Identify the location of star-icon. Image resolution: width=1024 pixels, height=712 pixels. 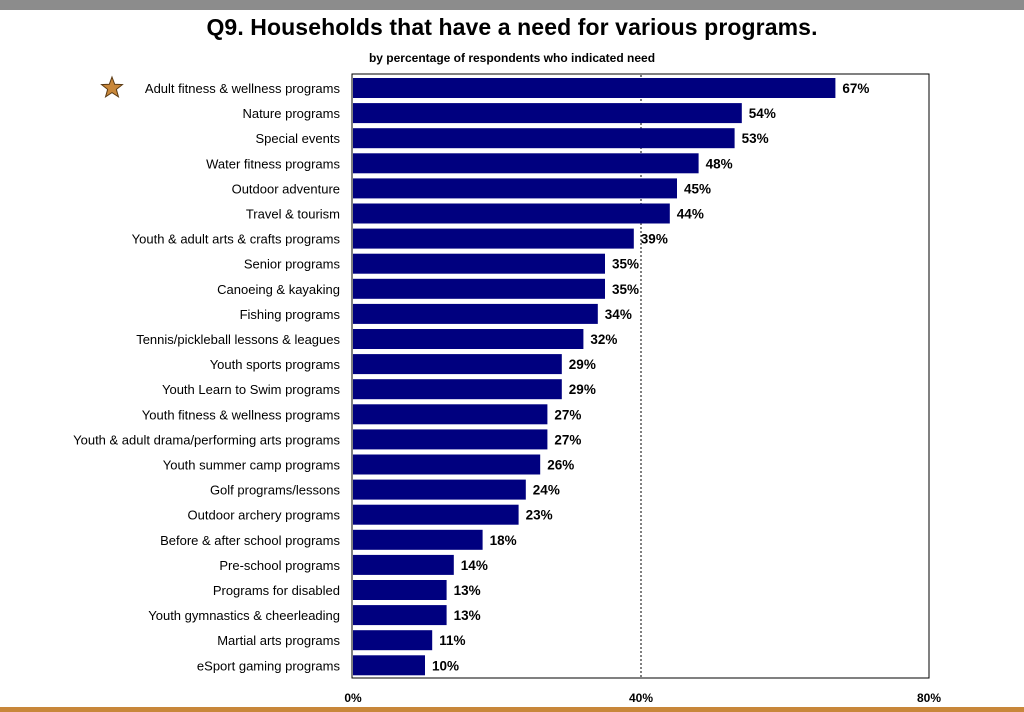
(112, 87).